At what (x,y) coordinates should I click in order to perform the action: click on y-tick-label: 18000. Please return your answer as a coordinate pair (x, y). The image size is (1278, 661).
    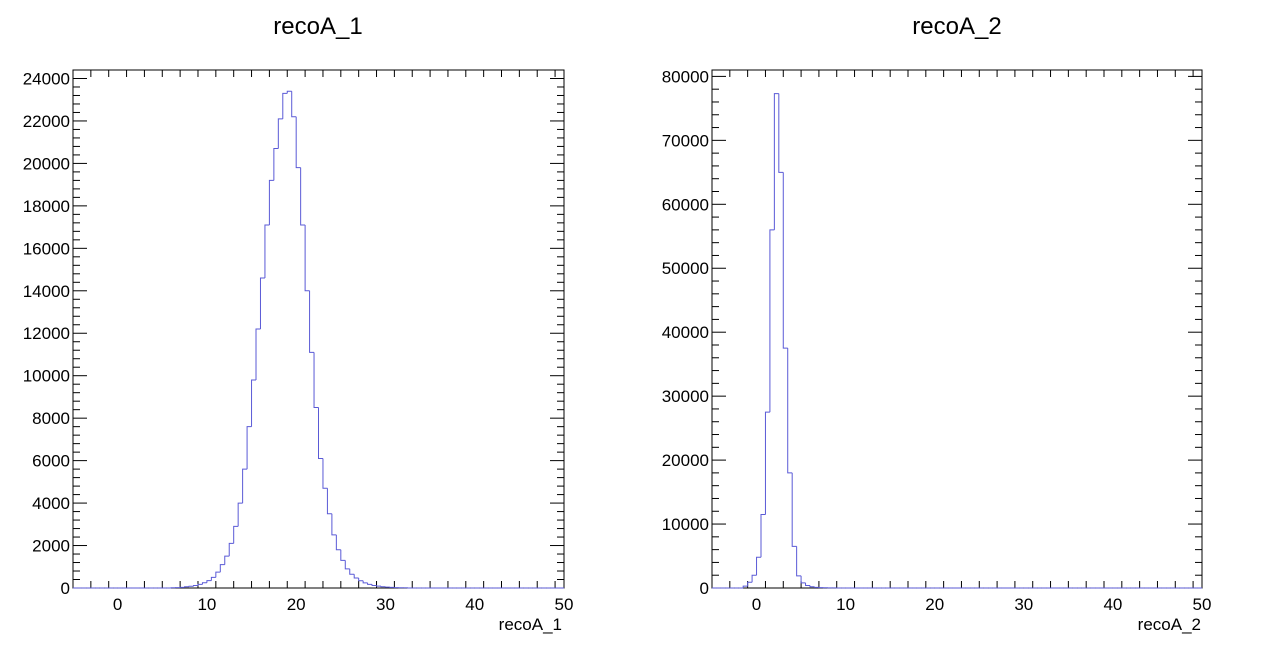
    Looking at the image, I should click on (46, 206).